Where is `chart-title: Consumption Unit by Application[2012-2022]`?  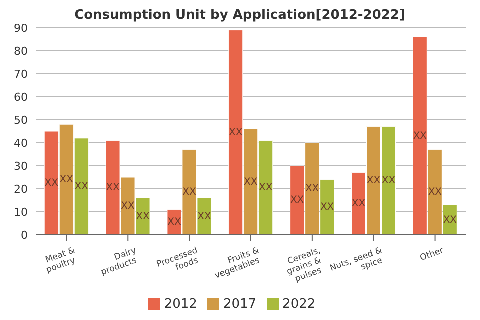 chart-title: Consumption Unit by Application[2012-2022] is located at coordinates (240, 15).